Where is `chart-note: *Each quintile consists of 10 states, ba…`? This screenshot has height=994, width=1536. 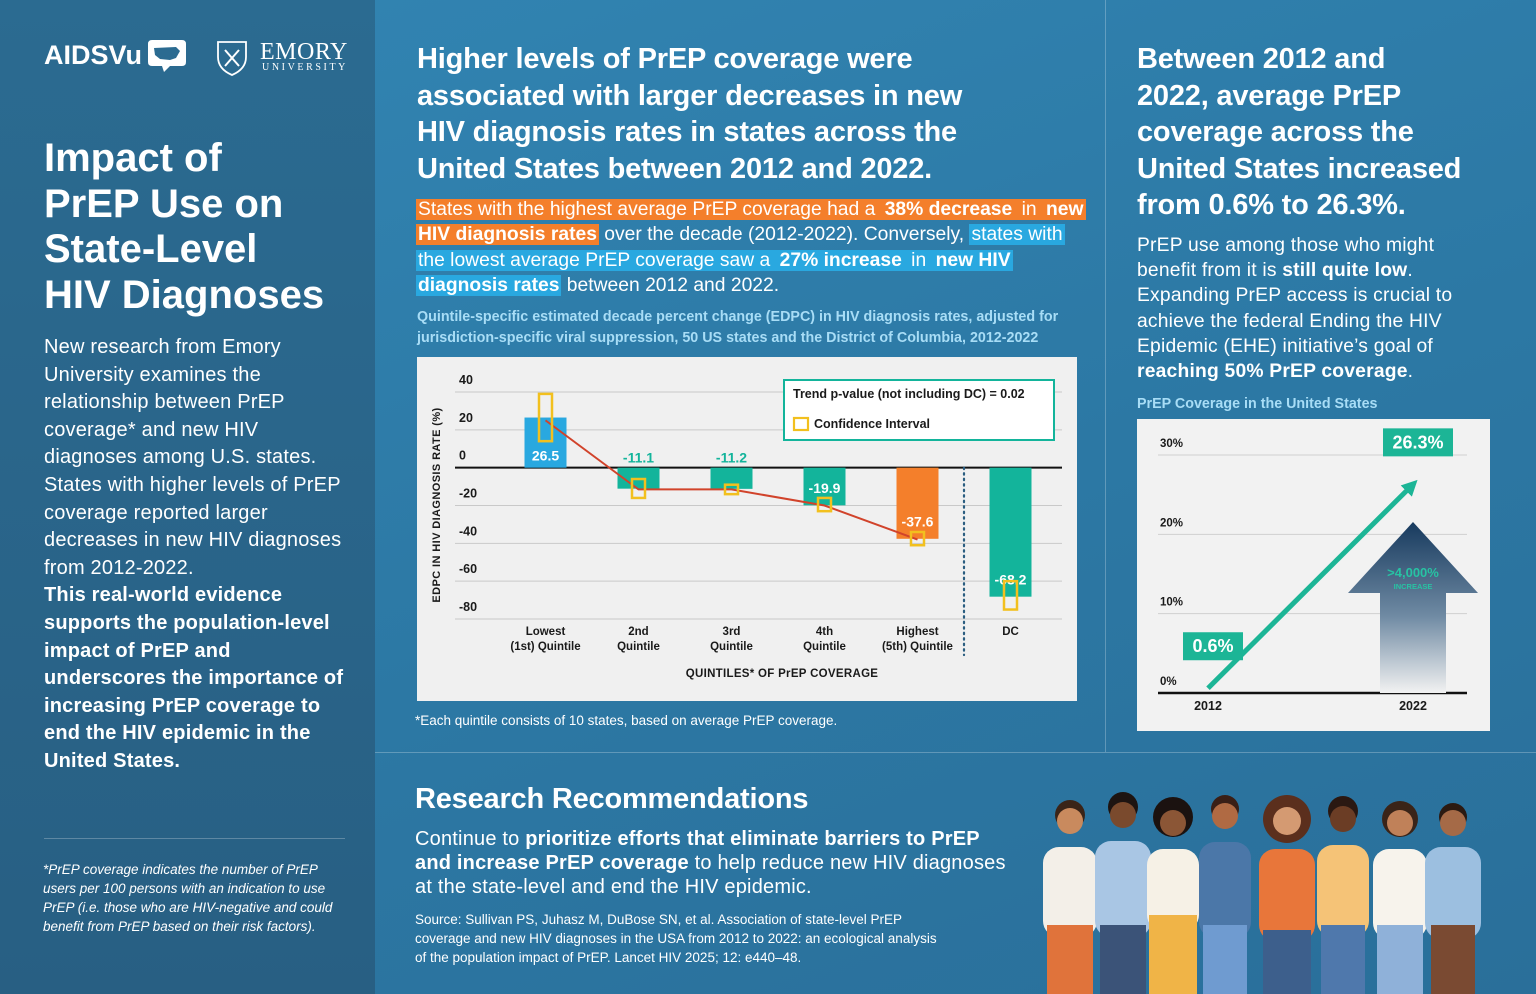
chart-note: *Each quintile consists of 10 states, ba… is located at coordinates (626, 720).